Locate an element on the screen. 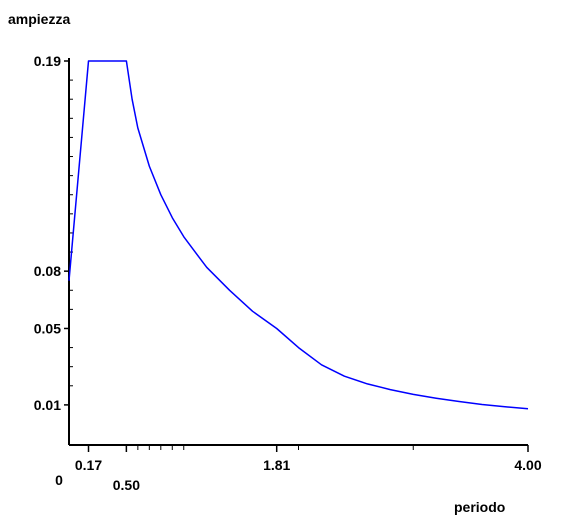 This screenshot has width=567, height=517. x-tick-label: 4.00 is located at coordinates (527, 465).